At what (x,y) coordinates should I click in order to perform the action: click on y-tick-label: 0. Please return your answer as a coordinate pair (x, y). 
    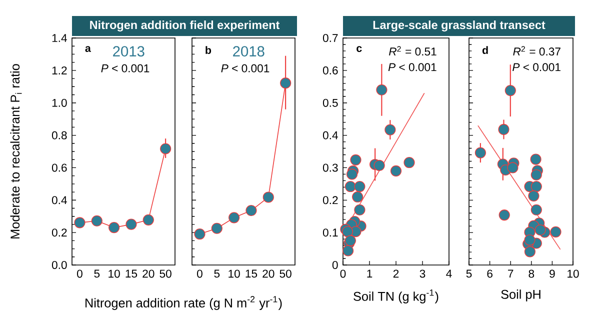
    Looking at the image, I should click on (335, 265).